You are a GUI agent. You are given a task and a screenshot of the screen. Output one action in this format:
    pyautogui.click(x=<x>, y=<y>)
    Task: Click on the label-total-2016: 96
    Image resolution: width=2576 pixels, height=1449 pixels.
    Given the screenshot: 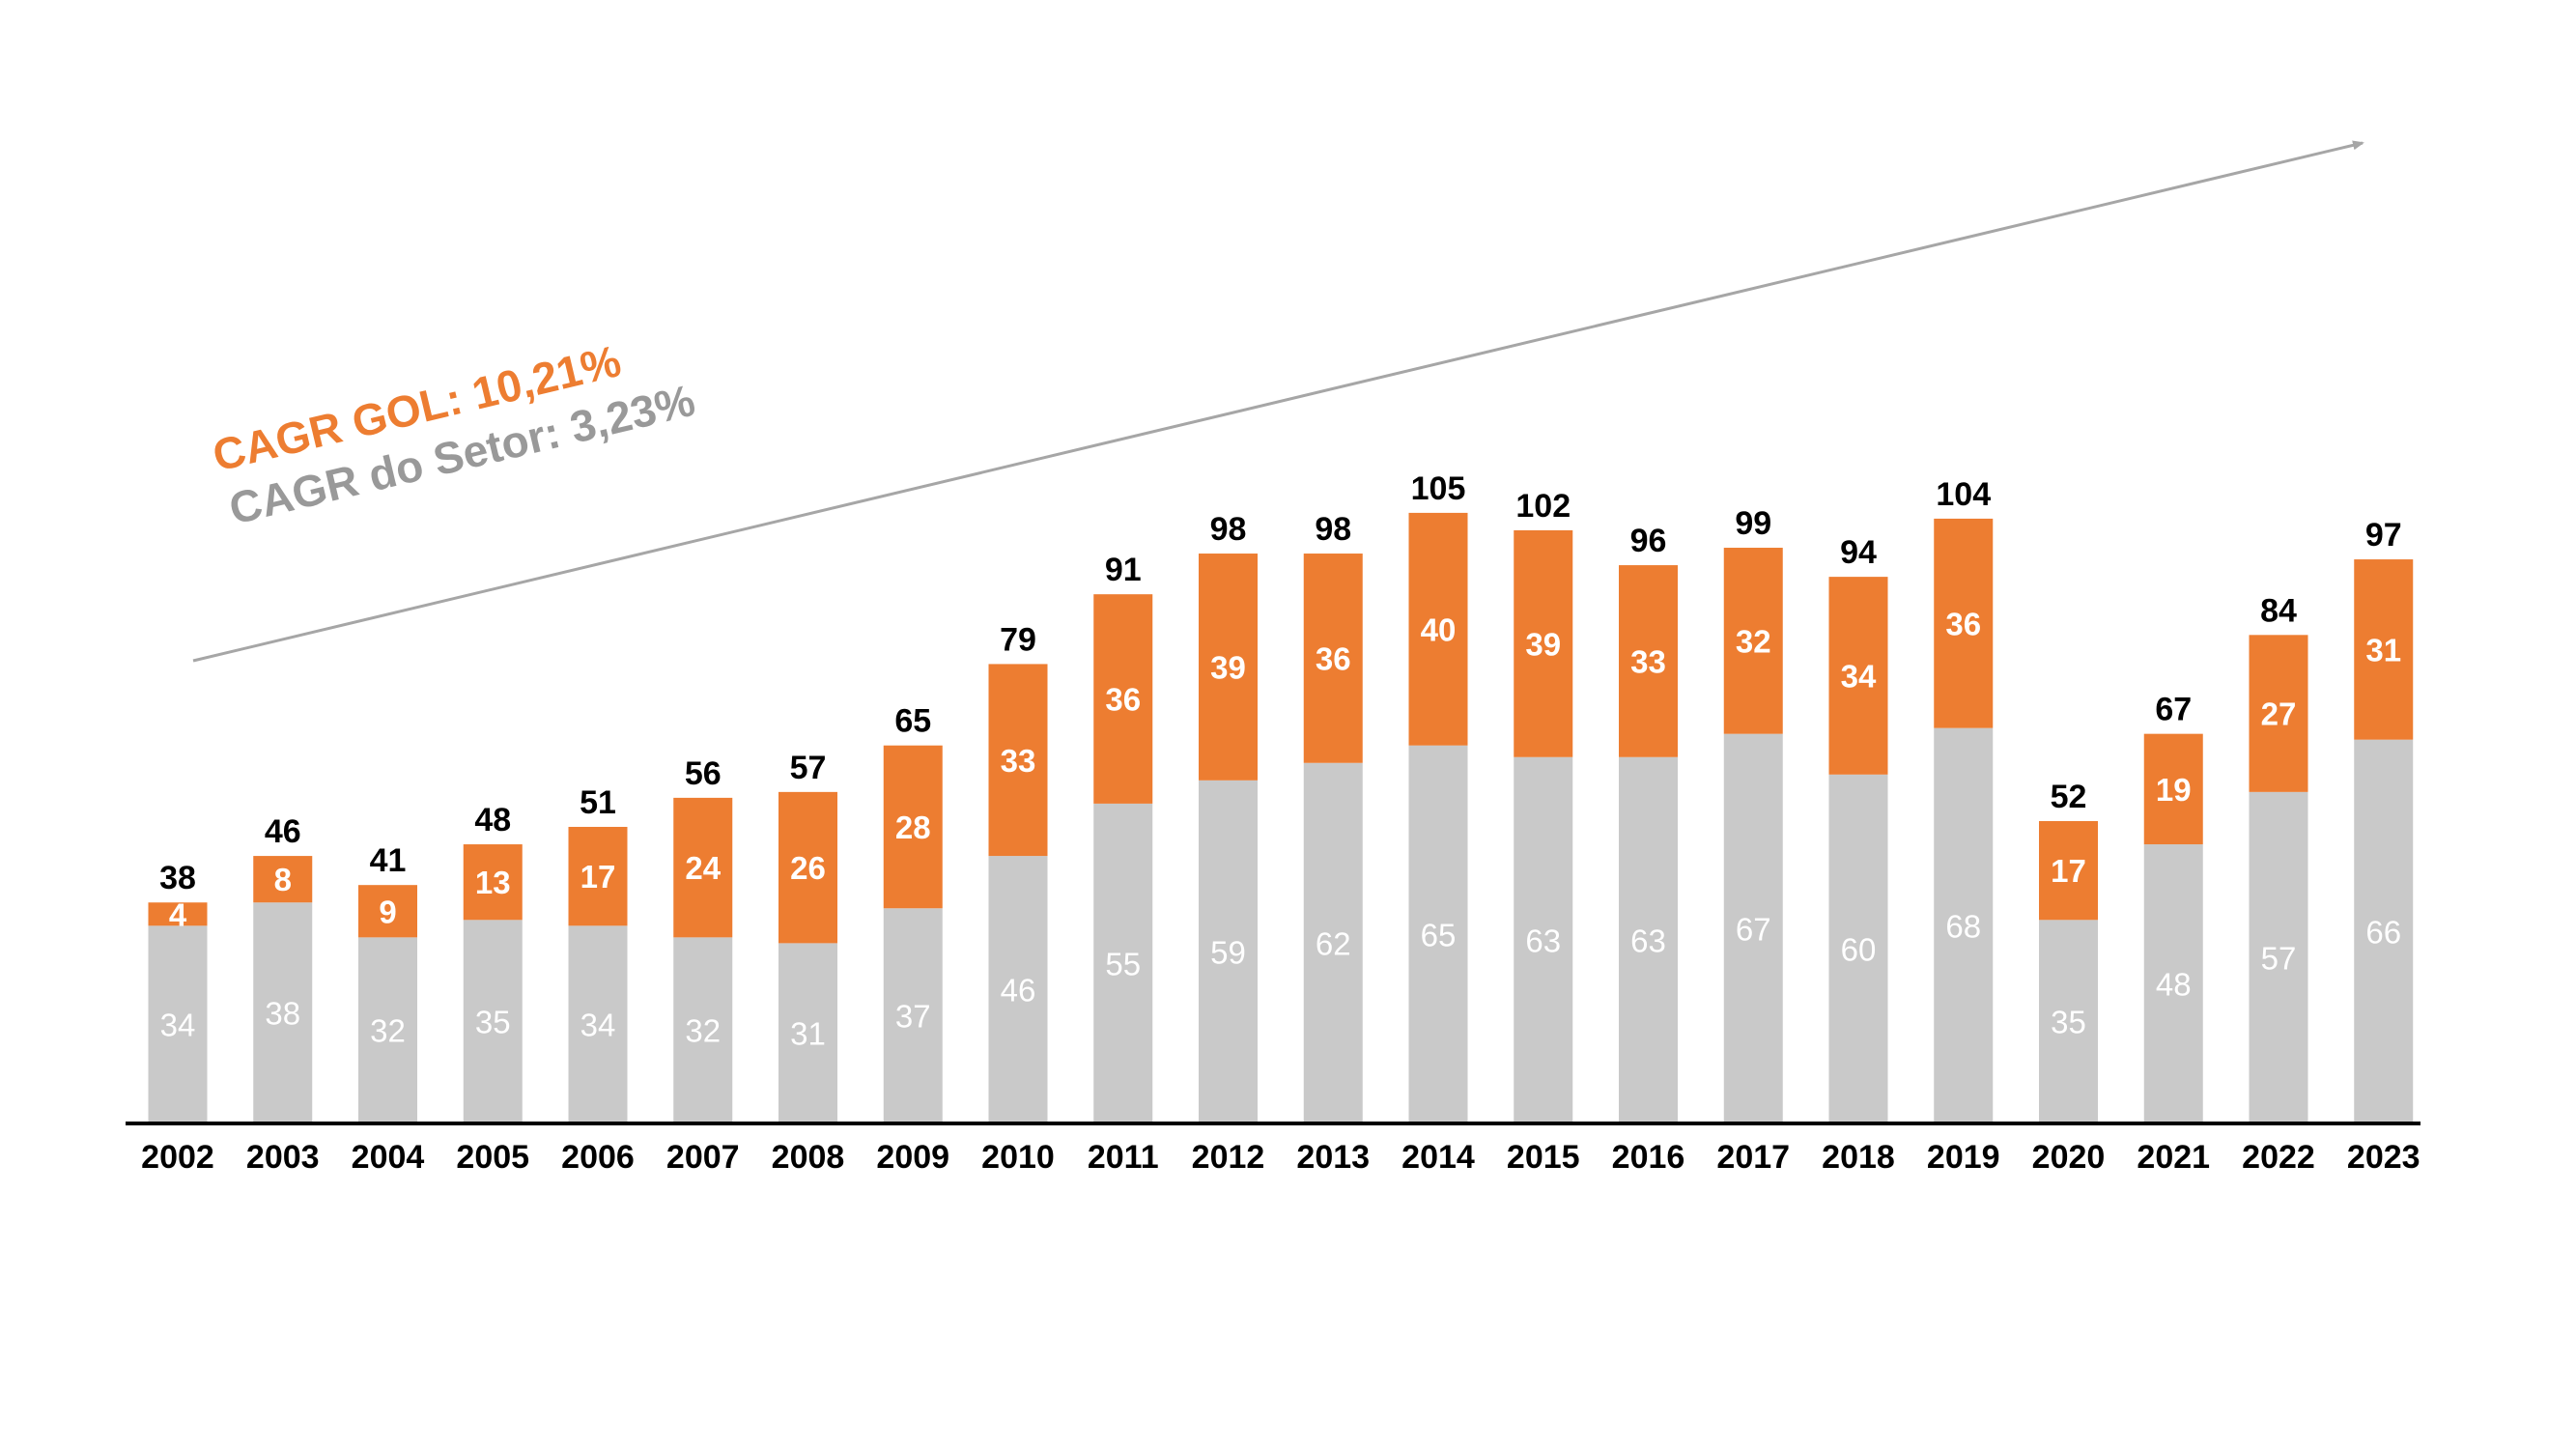 What is the action you would take?
    pyautogui.click(x=1648, y=541)
    